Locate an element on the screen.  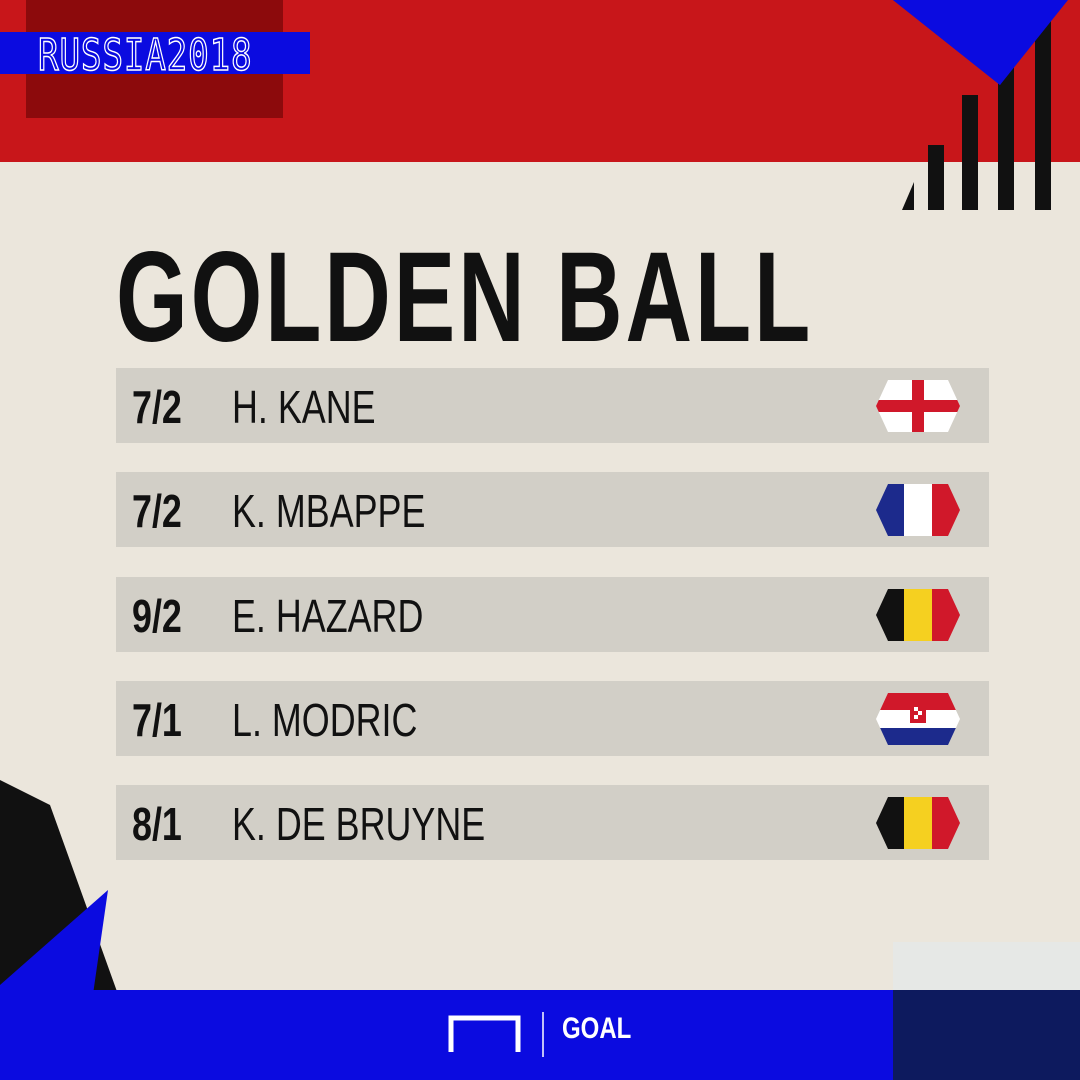
bottom-band is located at coordinates (446, 1035).